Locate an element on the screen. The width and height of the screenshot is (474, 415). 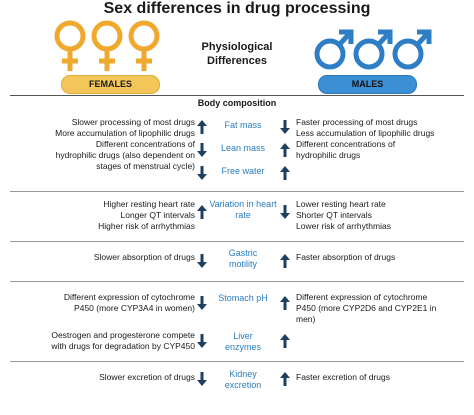
right-text-block: Faster absorption of drugs is located at coordinates (381, 257).